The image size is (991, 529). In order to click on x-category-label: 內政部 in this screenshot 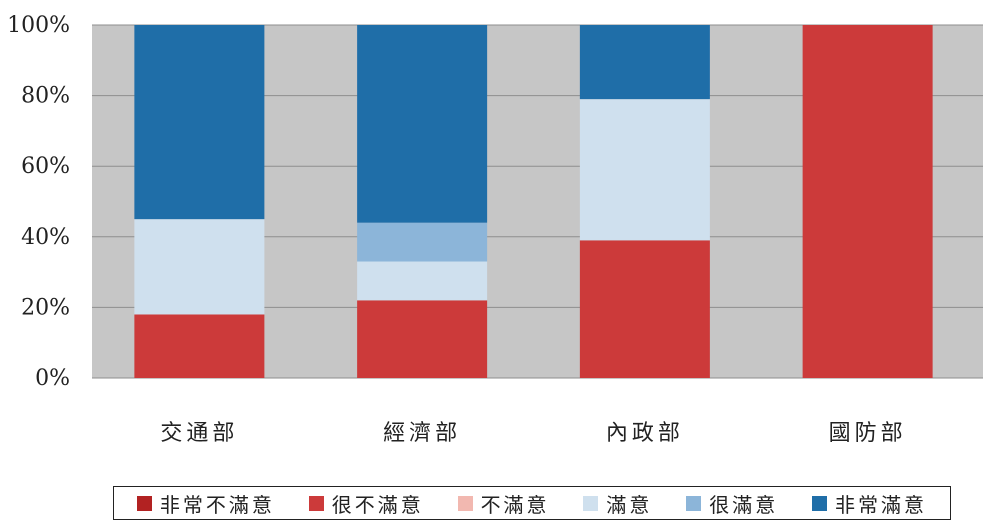, I will do `click(645, 433)`.